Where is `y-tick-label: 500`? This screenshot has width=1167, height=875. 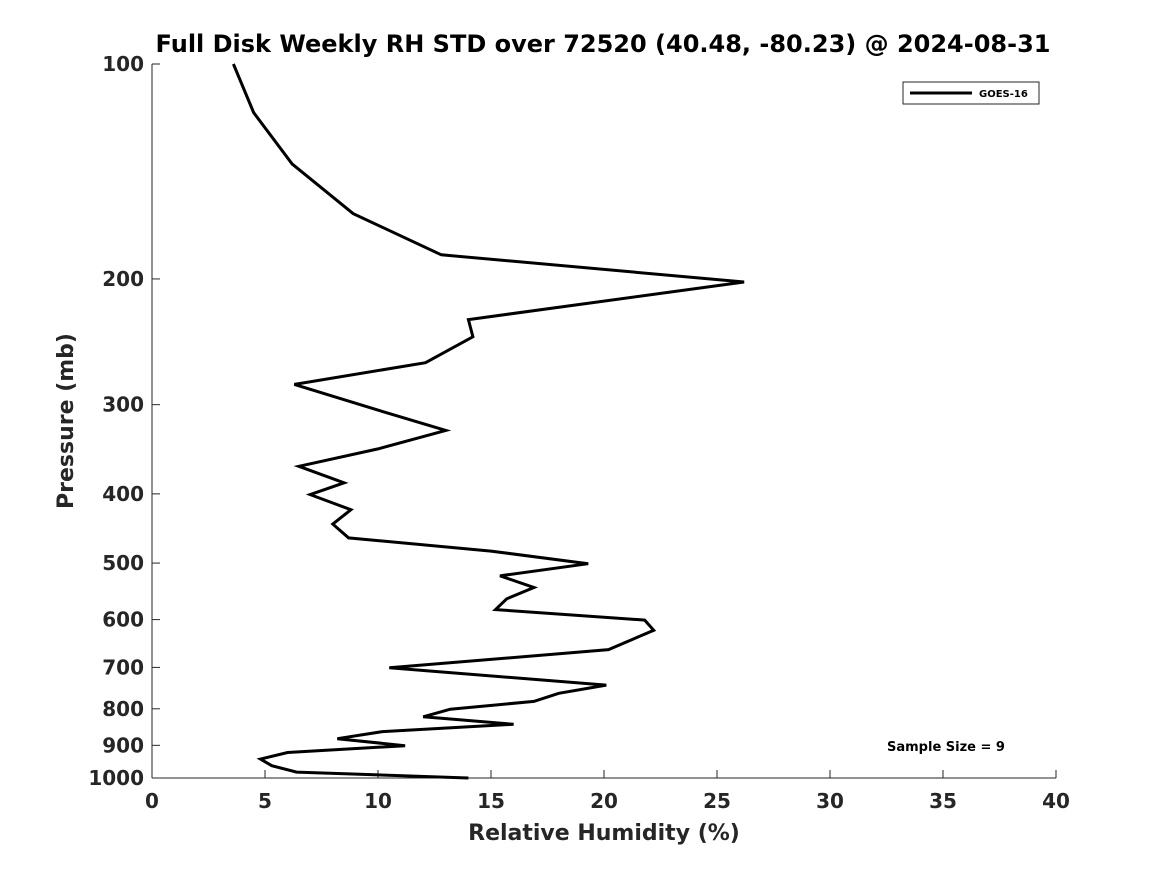
y-tick-label: 500 is located at coordinates (123, 563).